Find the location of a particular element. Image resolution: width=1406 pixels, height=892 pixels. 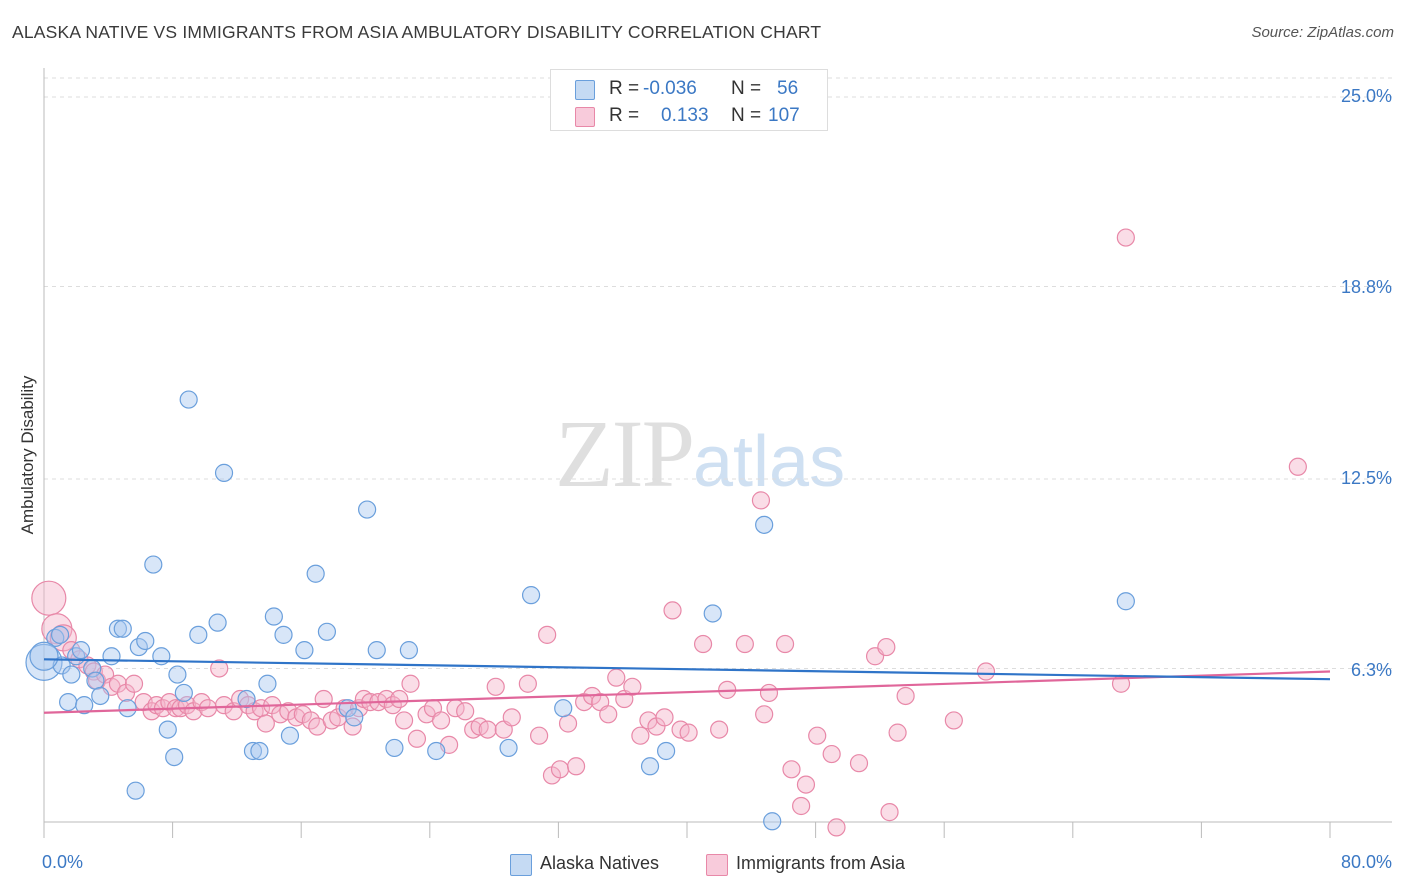

bottom-legend-label: Immigrants from Asia is located at coordinates (821, 863).